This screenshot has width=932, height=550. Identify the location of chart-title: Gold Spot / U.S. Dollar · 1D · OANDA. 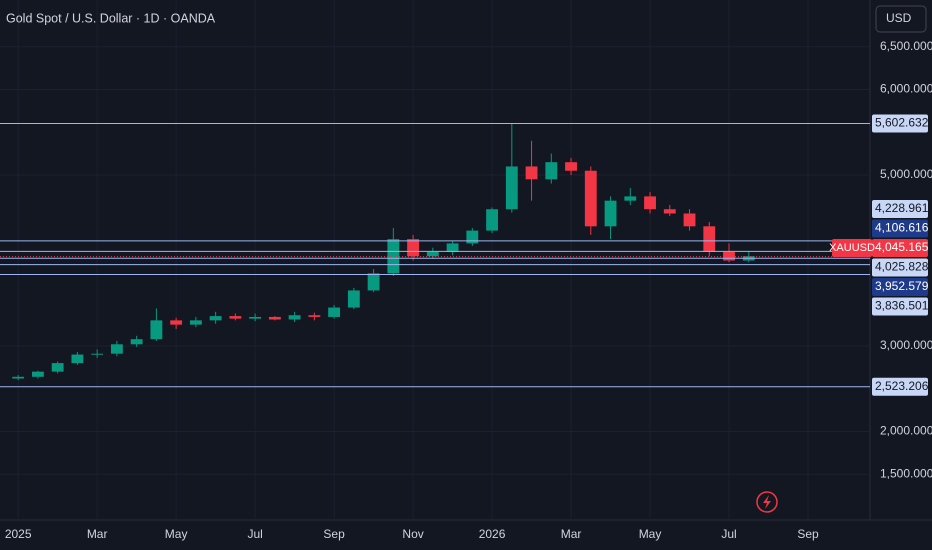
(111, 18).